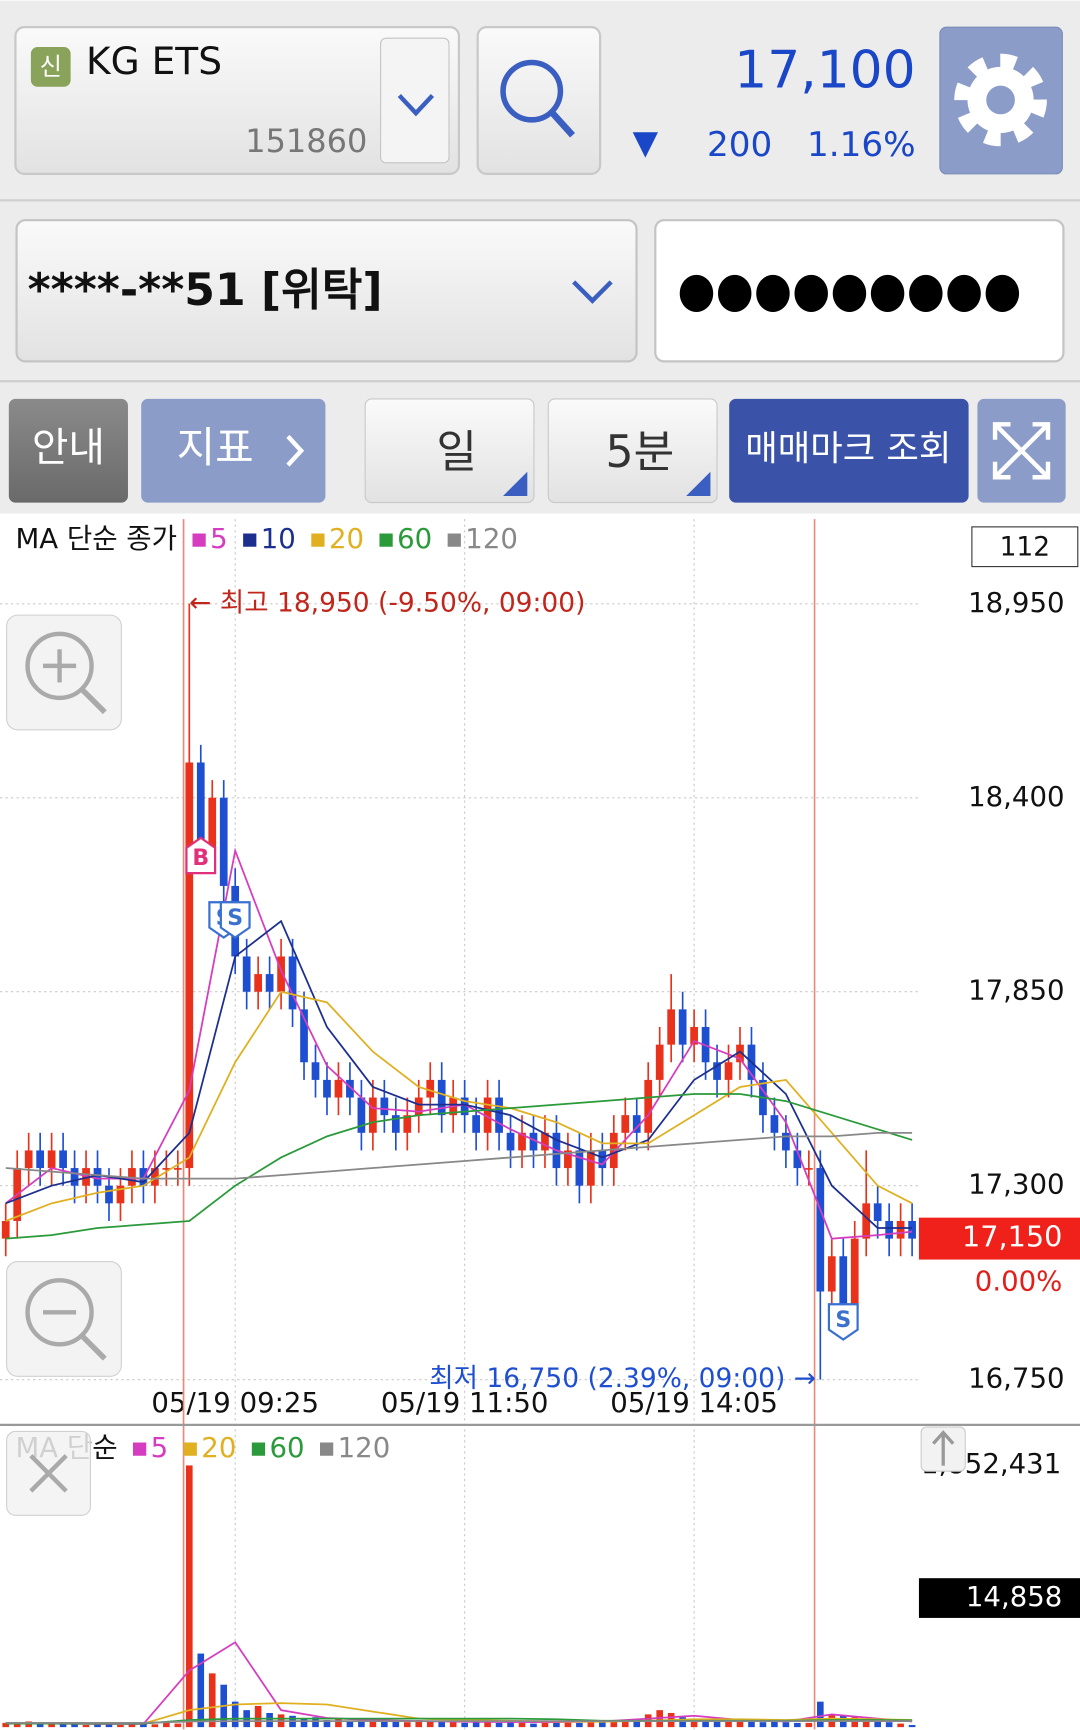 The image size is (1080, 1730). Describe the element at coordinates (632, 451) in the screenshot. I see `interval-button` at that location.